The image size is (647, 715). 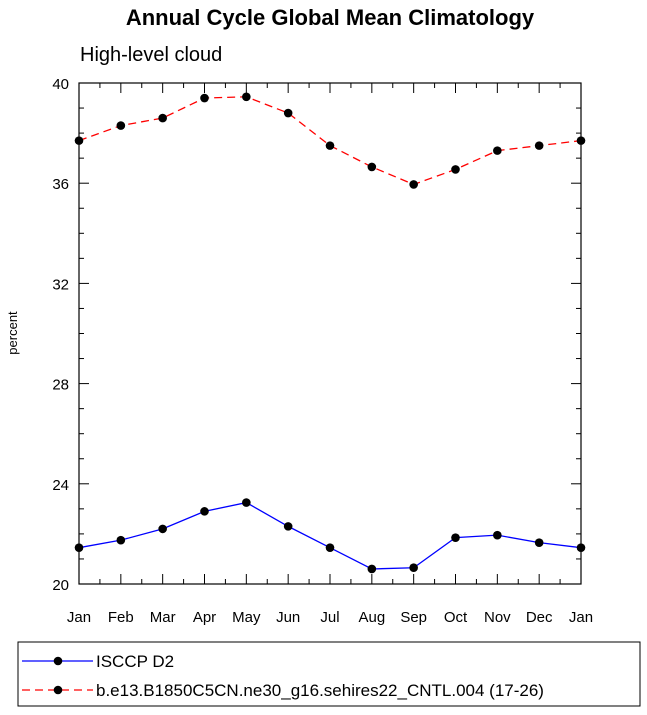 I want to click on legend-entry-1: ISCCP D2, so click(x=98, y=661).